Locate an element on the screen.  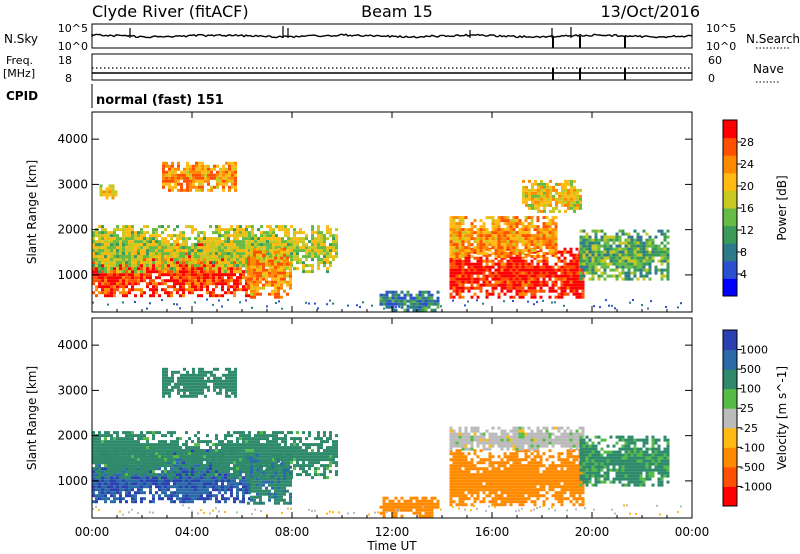
noise-gap is located at coordinates (553, 42).